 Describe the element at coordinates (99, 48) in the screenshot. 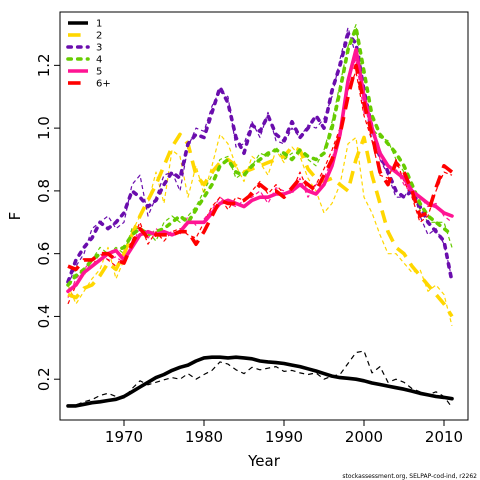

I see `legend-label-3: 3` at that location.